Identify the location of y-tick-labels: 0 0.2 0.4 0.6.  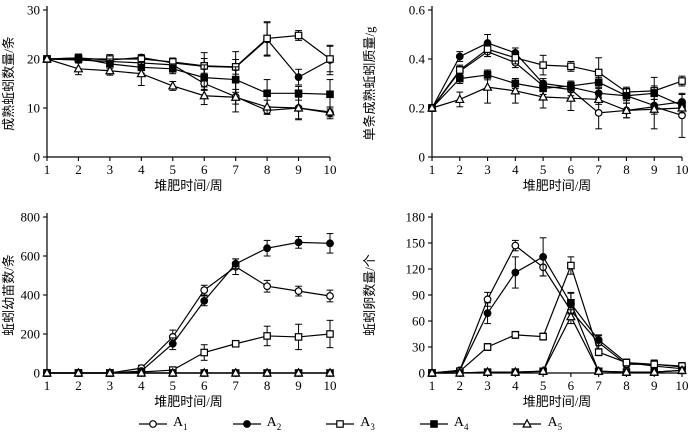
(420, 84).